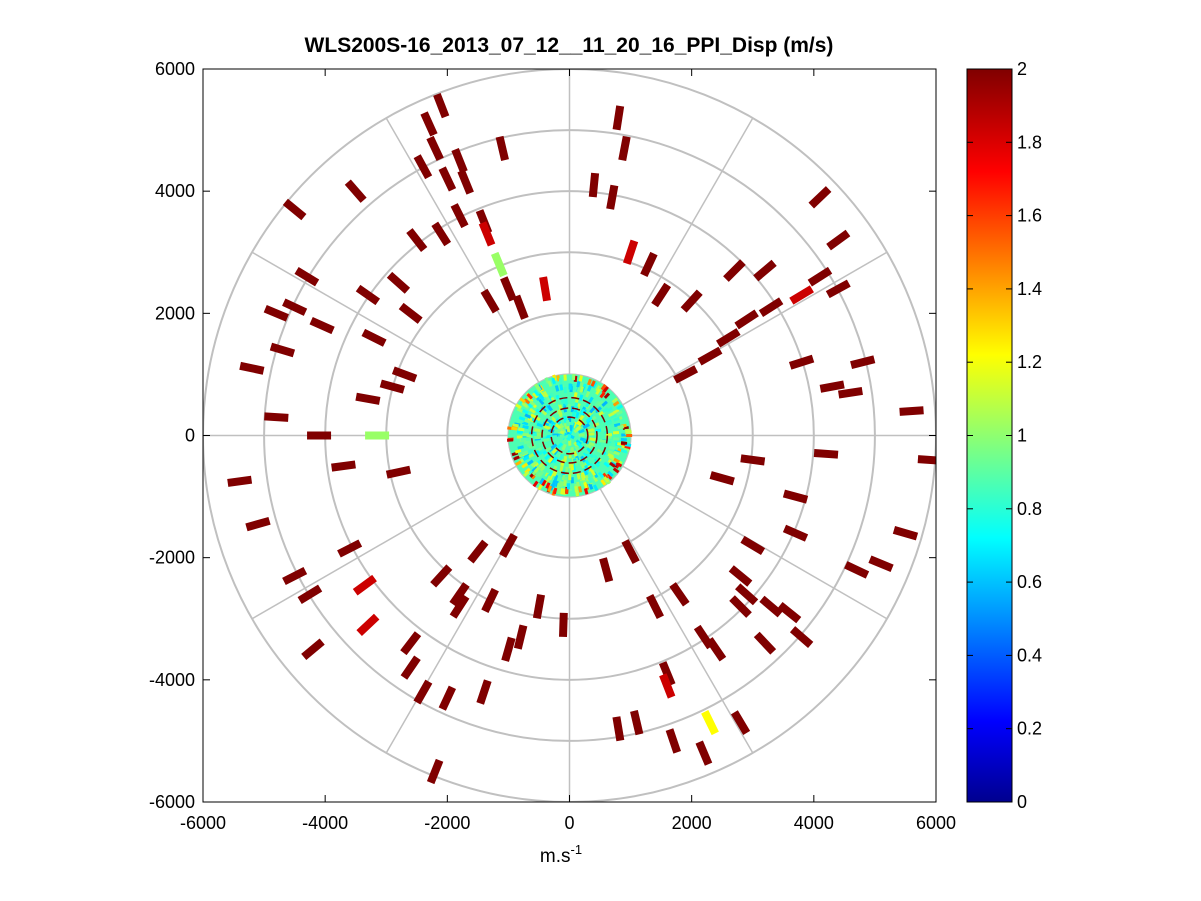 Image resolution: width=1201 pixels, height=901 pixels. What do you see at coordinates (1029, 729) in the screenshot?
I see `colorbar-tick-label: 0.2` at bounding box center [1029, 729].